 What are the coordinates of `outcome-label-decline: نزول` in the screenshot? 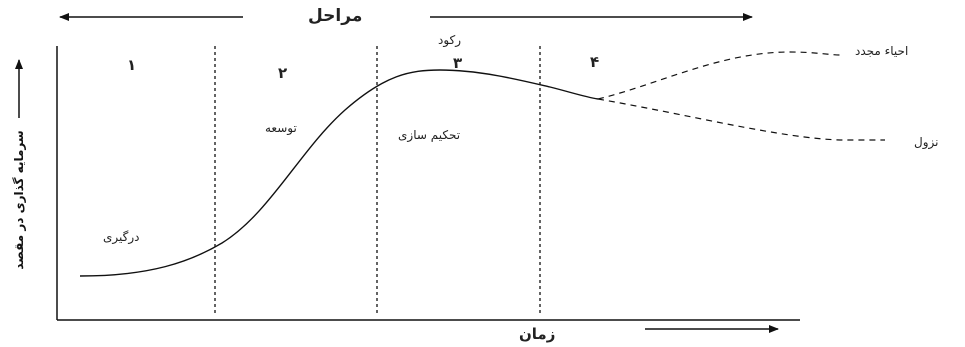 It's located at (926, 142).